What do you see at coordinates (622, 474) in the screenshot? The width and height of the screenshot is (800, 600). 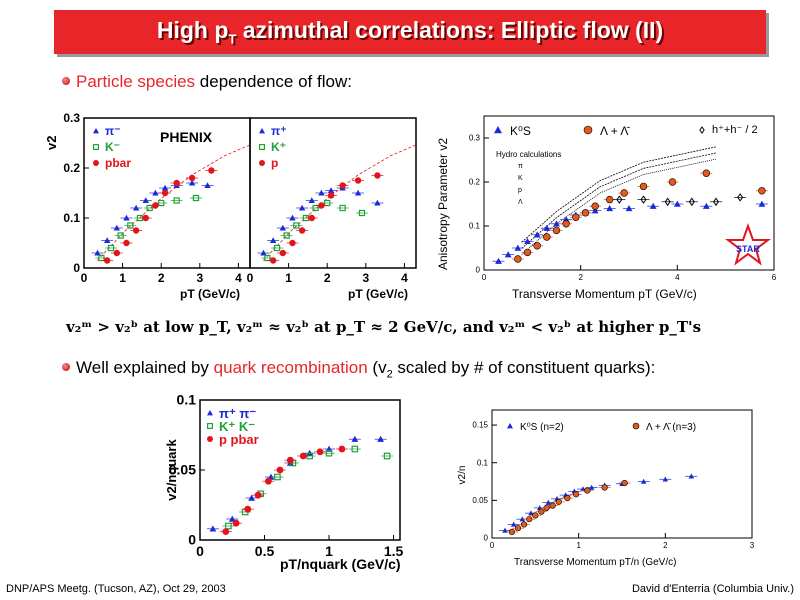 I see `star-scaled-frame` at bounding box center [622, 474].